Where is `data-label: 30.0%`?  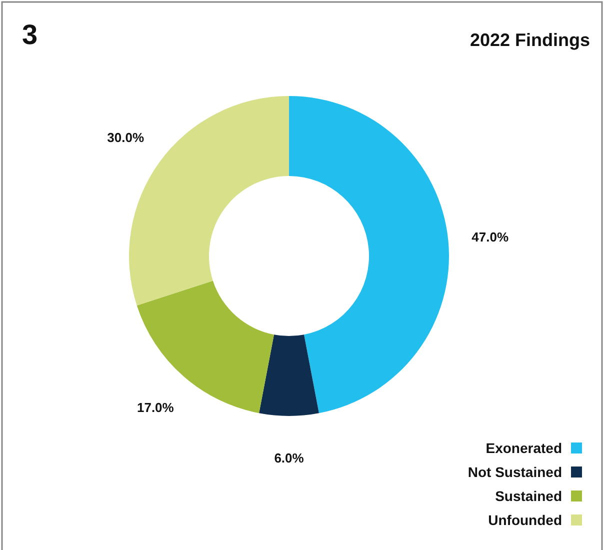
data-label: 30.0% is located at coordinates (125, 137).